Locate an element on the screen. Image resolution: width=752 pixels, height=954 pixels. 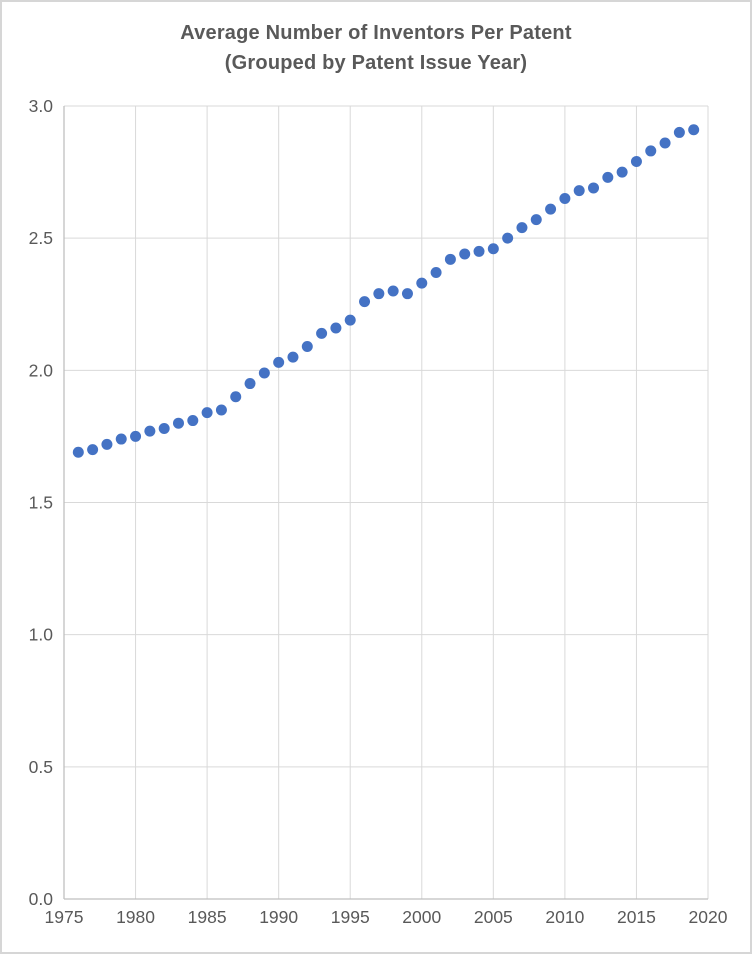
chart-title-line1: Average Number of Inventors Per Patent is located at coordinates (376, 33).